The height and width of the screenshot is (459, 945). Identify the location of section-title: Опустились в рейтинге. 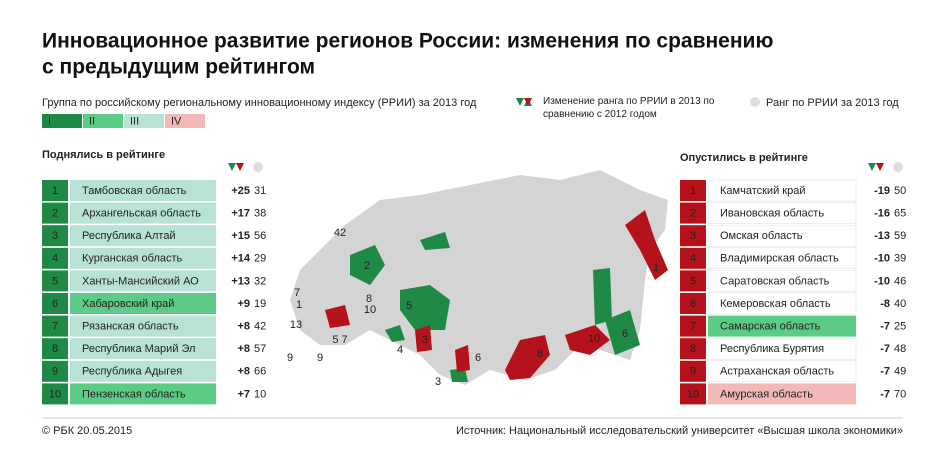
(744, 158).